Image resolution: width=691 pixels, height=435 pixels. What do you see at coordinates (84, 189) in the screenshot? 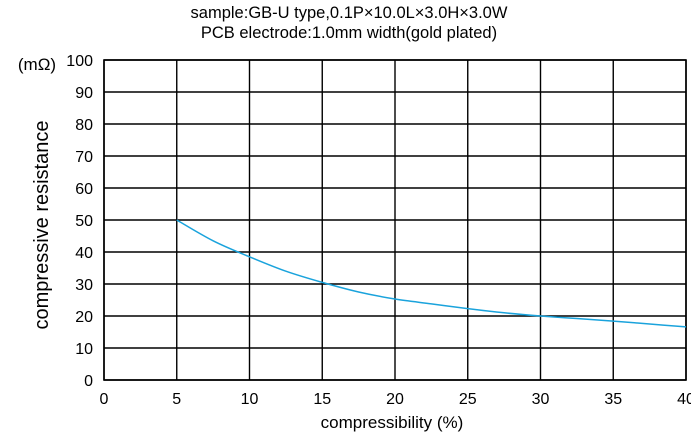
I see `y-tick-label-6: 60` at bounding box center [84, 189].